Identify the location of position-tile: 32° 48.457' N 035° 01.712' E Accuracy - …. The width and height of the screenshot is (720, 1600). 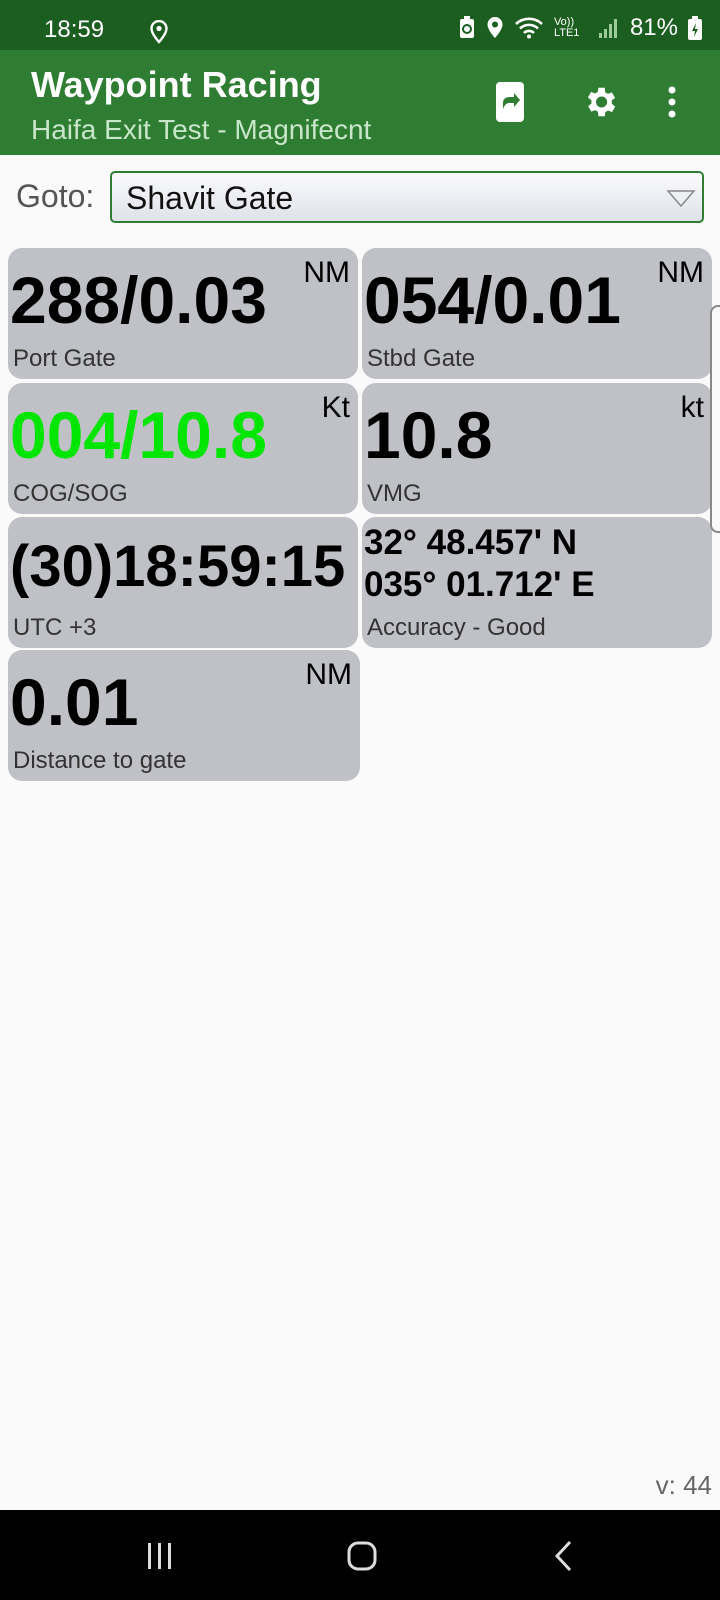
(537, 582).